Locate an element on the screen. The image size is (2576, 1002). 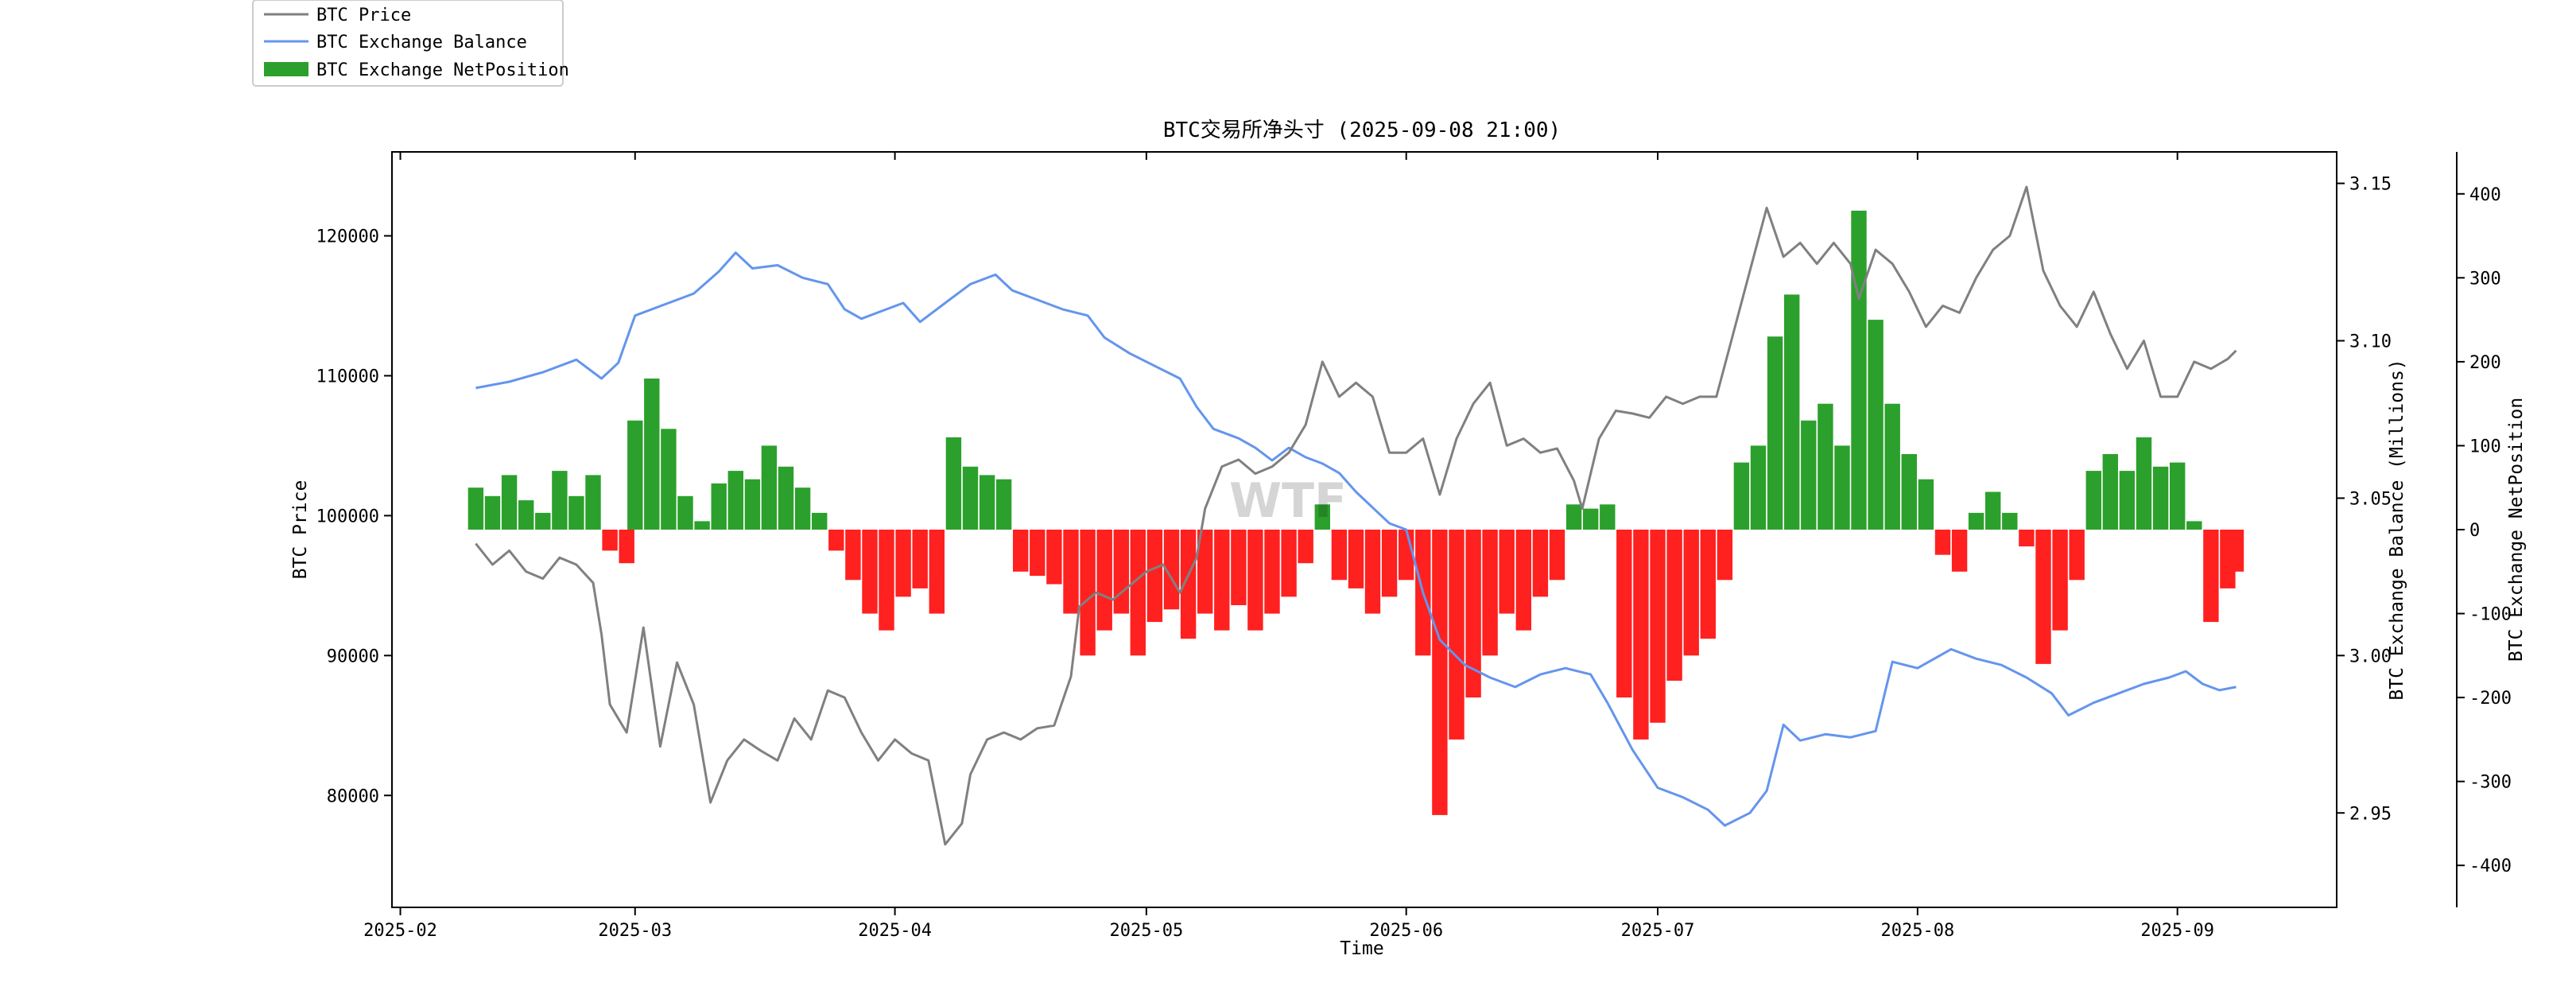
y-axis-price: 80000 90000 100000 110000 120000 is located at coordinates (354, 516).